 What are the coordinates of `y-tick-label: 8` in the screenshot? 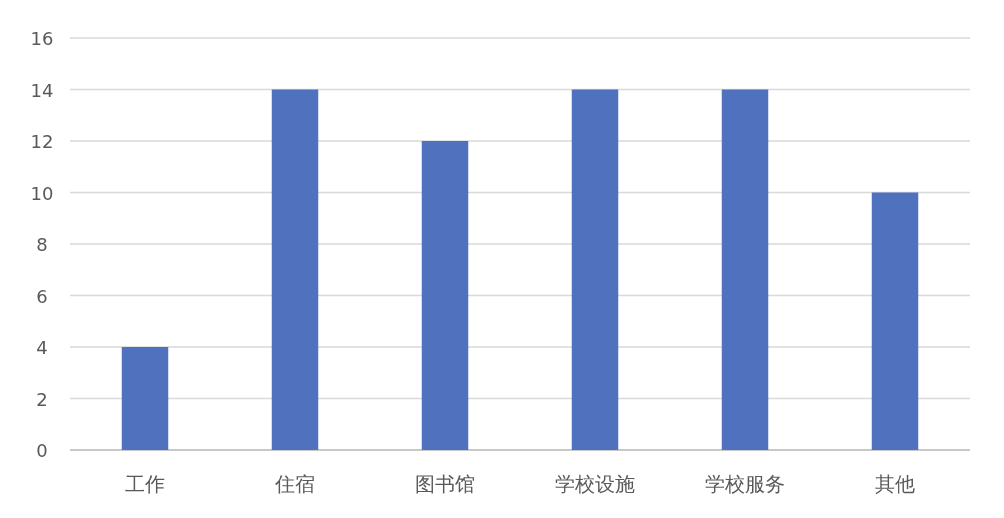 It's located at (42, 244).